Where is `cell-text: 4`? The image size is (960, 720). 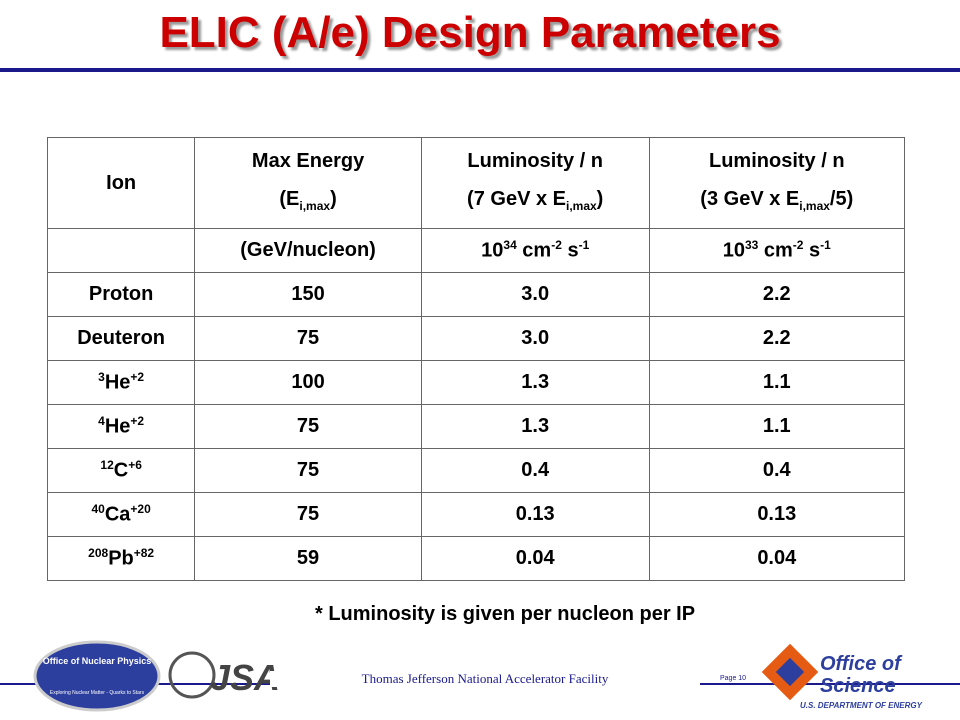 cell-text: 4 is located at coordinates (101, 421).